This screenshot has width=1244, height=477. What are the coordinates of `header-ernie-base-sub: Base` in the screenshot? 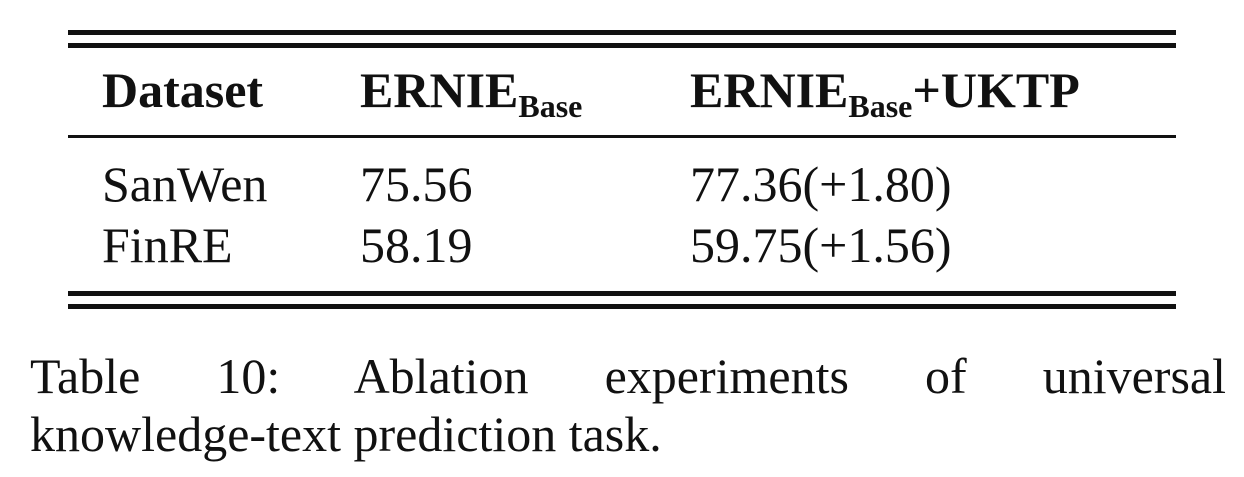 It's located at (550, 106).